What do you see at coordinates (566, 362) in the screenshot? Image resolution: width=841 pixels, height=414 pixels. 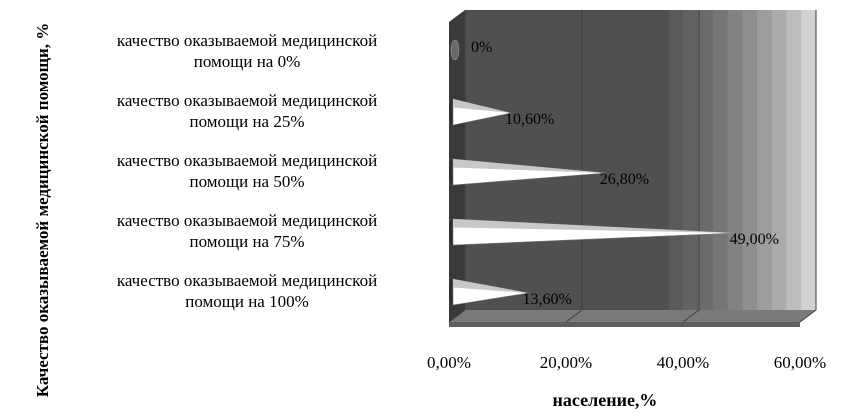 I see `x-tick-label: 20,00%` at bounding box center [566, 362].